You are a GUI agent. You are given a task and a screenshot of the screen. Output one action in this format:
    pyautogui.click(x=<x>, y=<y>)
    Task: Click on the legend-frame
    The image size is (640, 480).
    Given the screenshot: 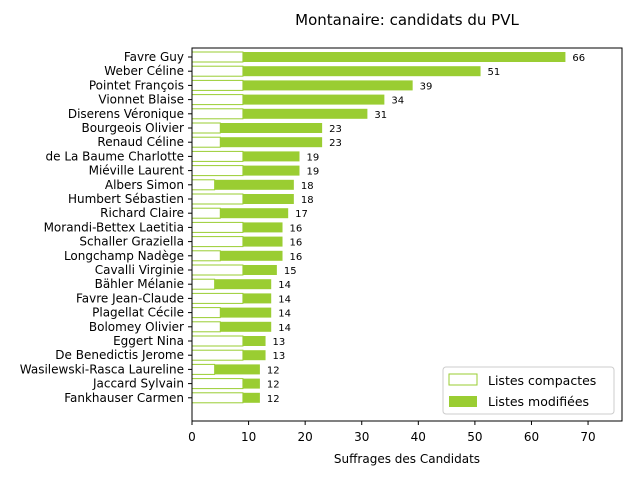 What is the action you would take?
    pyautogui.click(x=528, y=390)
    